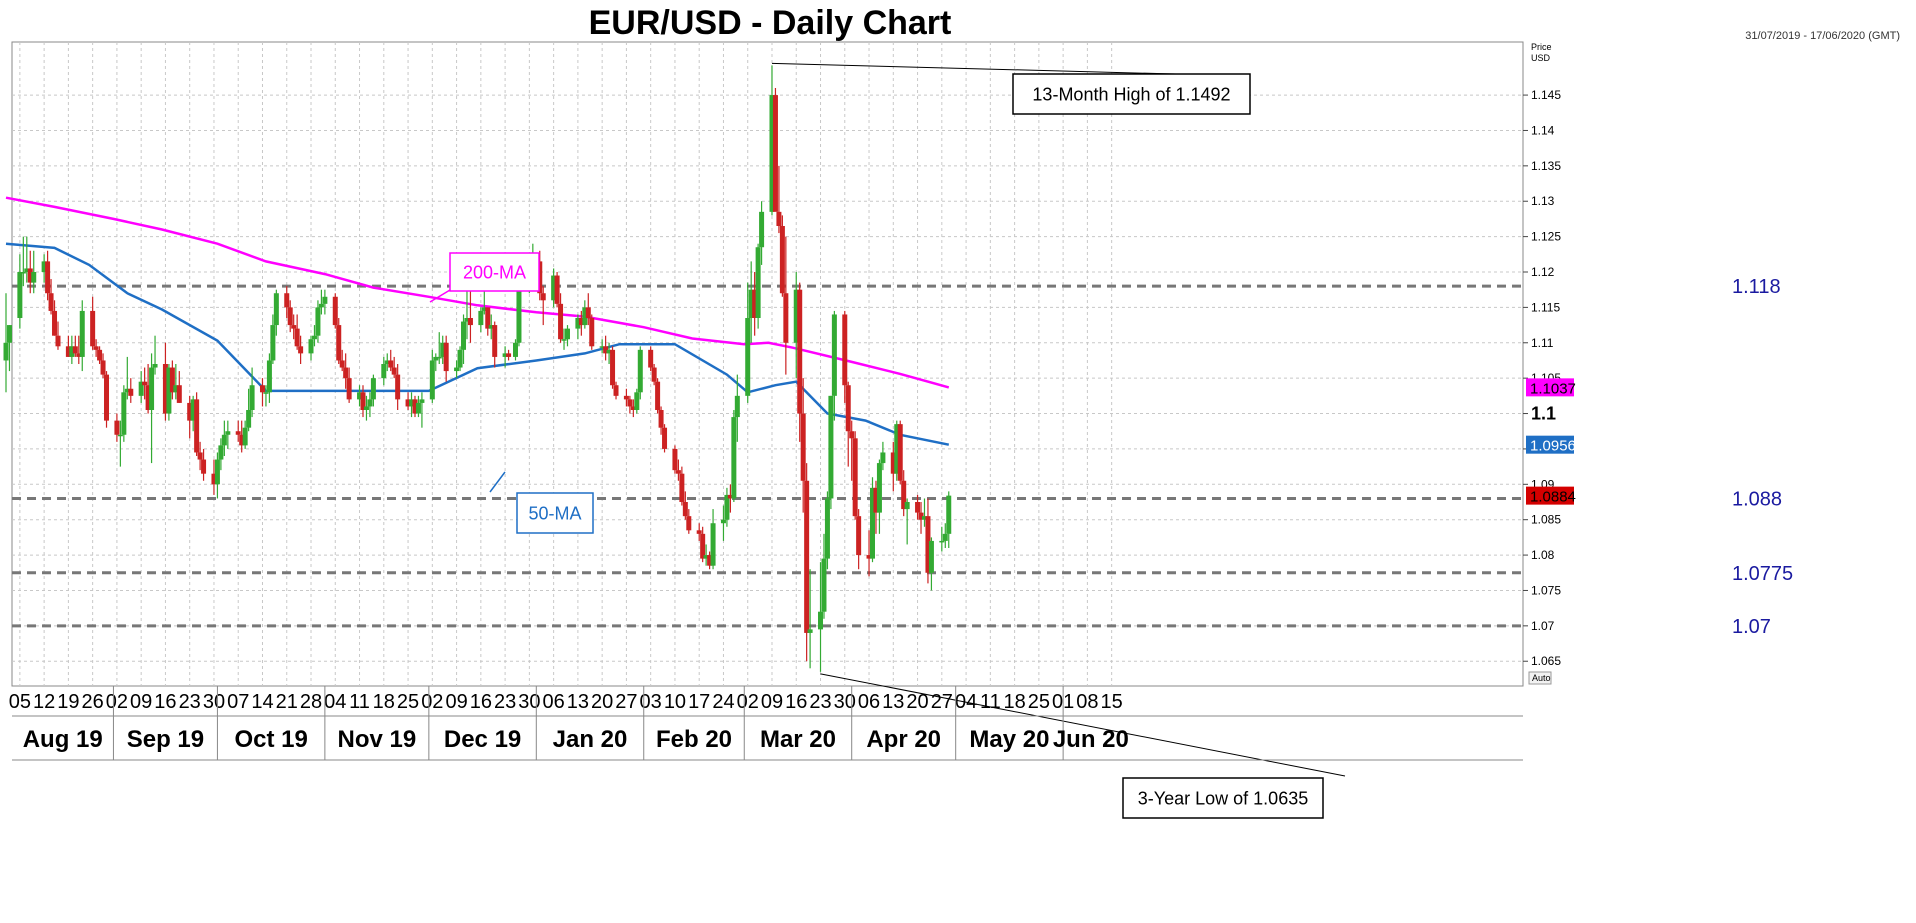  What do you see at coordinates (917, 702) in the screenshot?
I see `x-tick-label: 20` at bounding box center [917, 702].